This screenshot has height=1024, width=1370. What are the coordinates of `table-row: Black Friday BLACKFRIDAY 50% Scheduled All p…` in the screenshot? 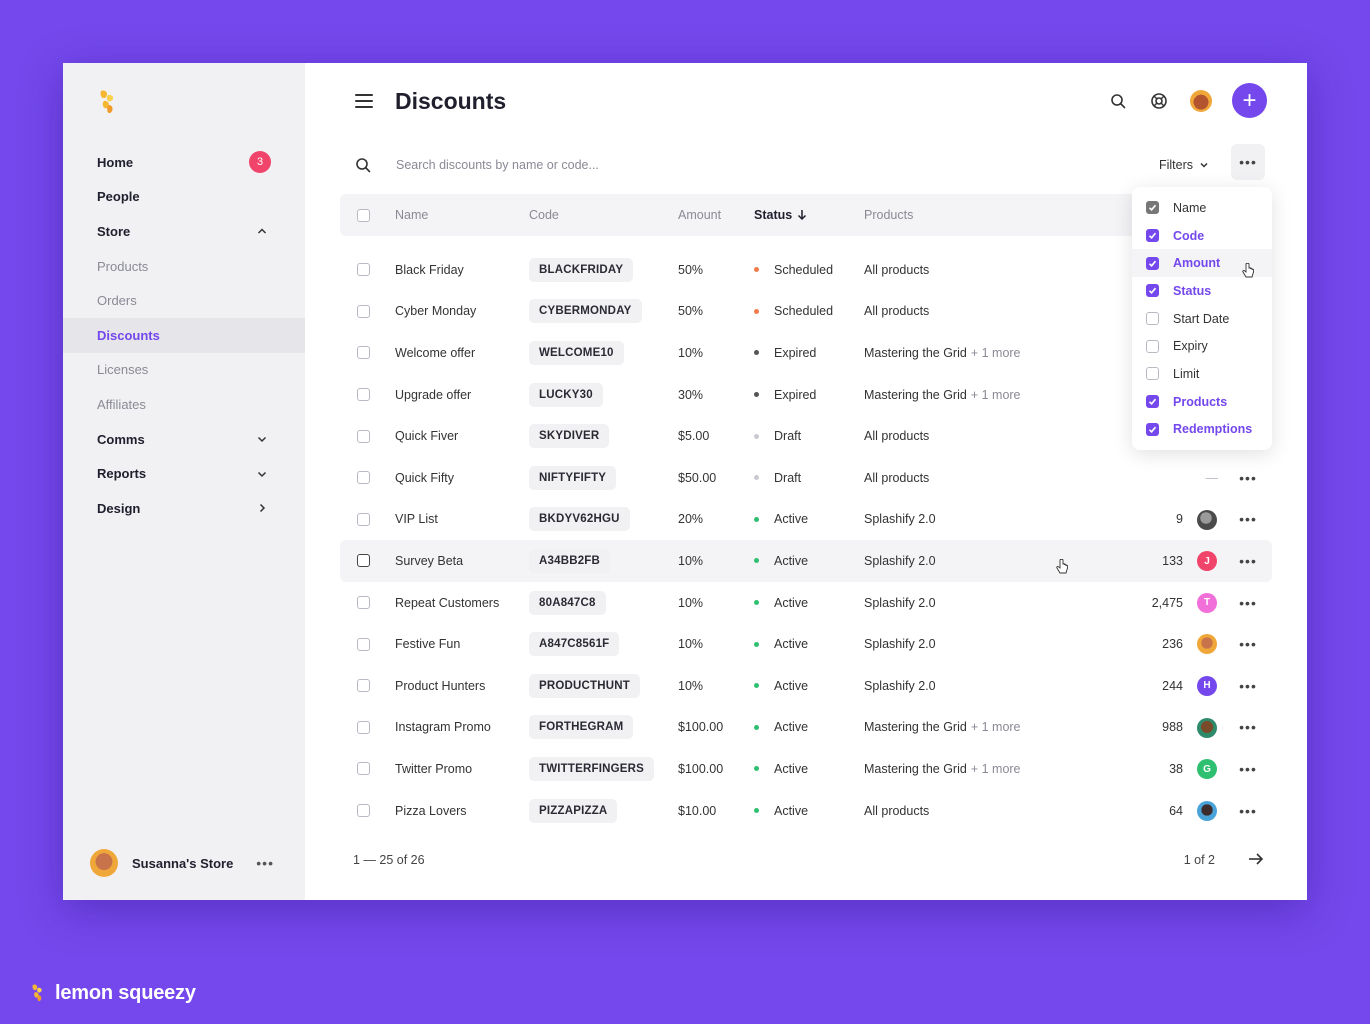 It's located at (806, 270).